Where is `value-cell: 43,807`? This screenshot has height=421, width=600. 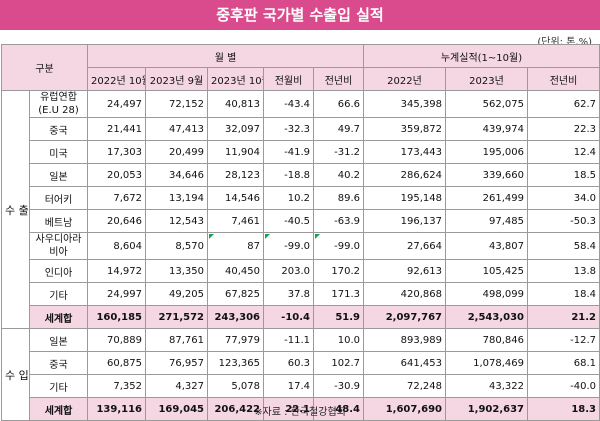
value-cell: 43,807 is located at coordinates (486, 246).